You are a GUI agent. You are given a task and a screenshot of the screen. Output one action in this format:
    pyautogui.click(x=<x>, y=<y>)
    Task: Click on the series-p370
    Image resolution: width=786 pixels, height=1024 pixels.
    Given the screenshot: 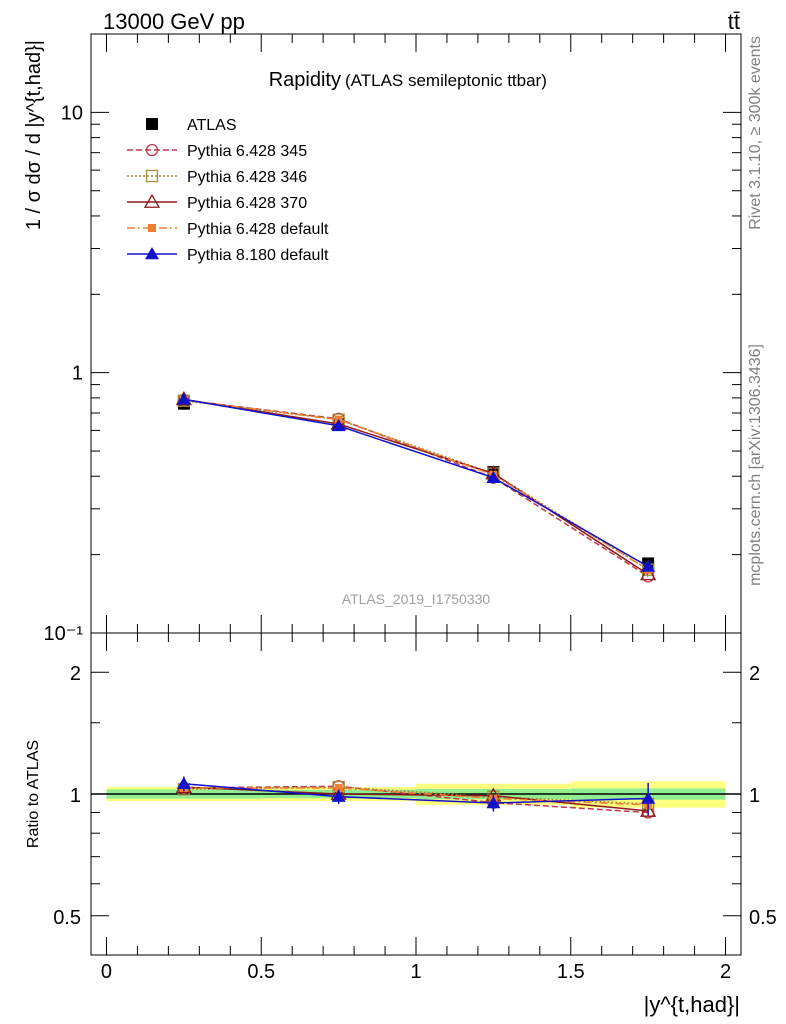 What is the action you would take?
    pyautogui.click(x=416, y=486)
    